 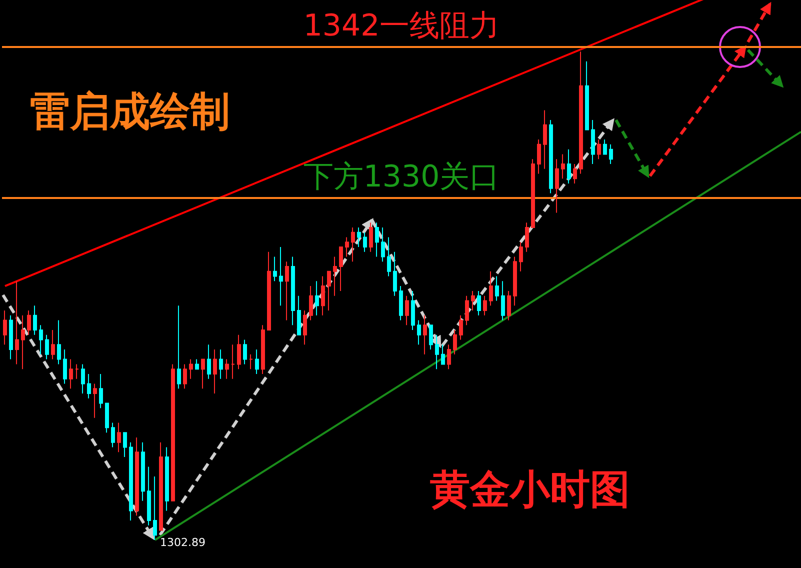 What do you see at coordinates (401, 177) in the screenshot?
I see `ref-line-label: 下方1330关口` at bounding box center [401, 177].